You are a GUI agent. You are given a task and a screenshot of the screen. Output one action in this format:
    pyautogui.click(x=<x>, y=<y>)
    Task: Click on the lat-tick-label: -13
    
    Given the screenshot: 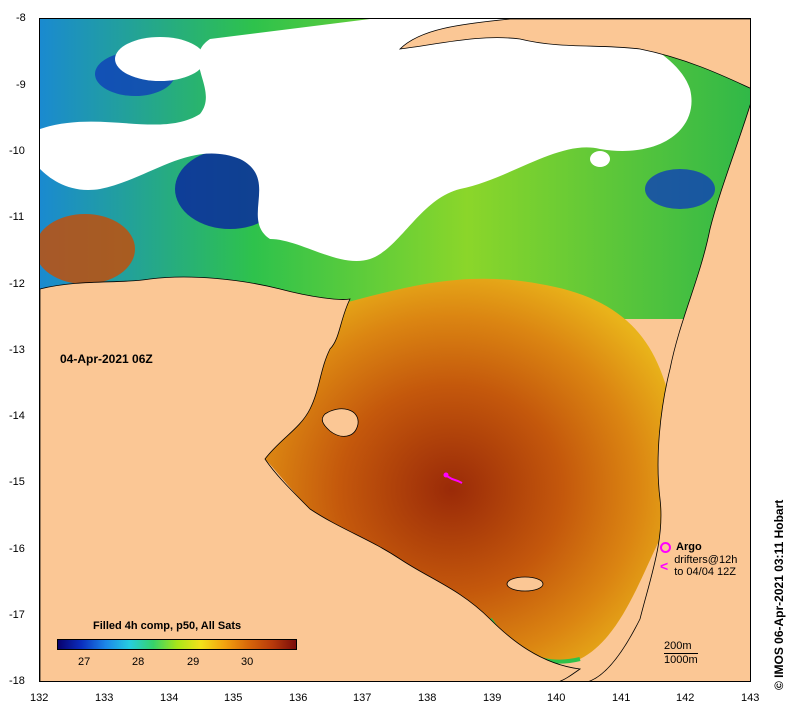 What is the action you would take?
    pyautogui.click(x=17, y=350)
    